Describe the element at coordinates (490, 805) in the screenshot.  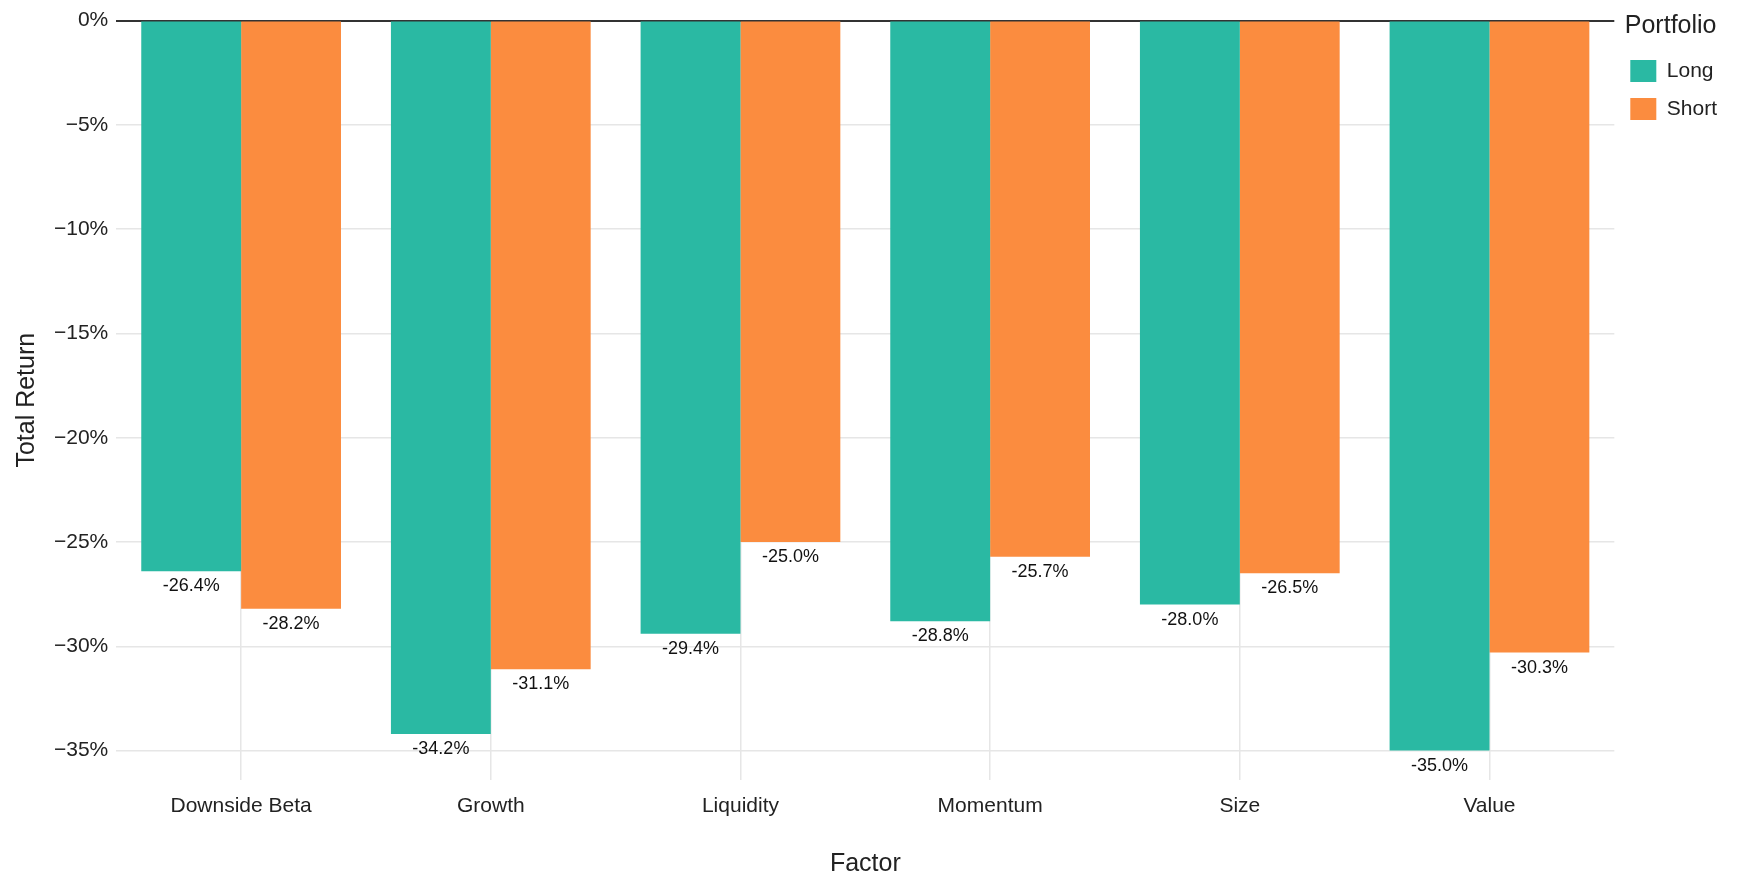
I see `x-tick-label: Growth` at that location.